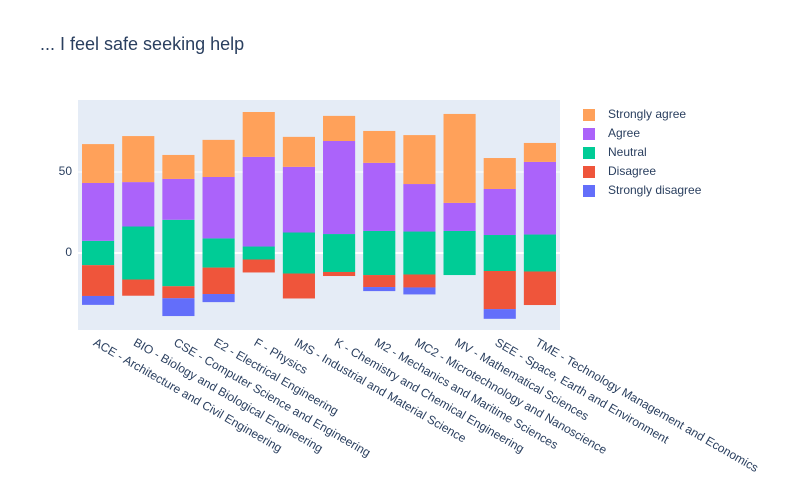 The width and height of the screenshot is (800, 500). What do you see at coordinates (632, 171) in the screenshot?
I see `legend-label: Disagree` at bounding box center [632, 171].